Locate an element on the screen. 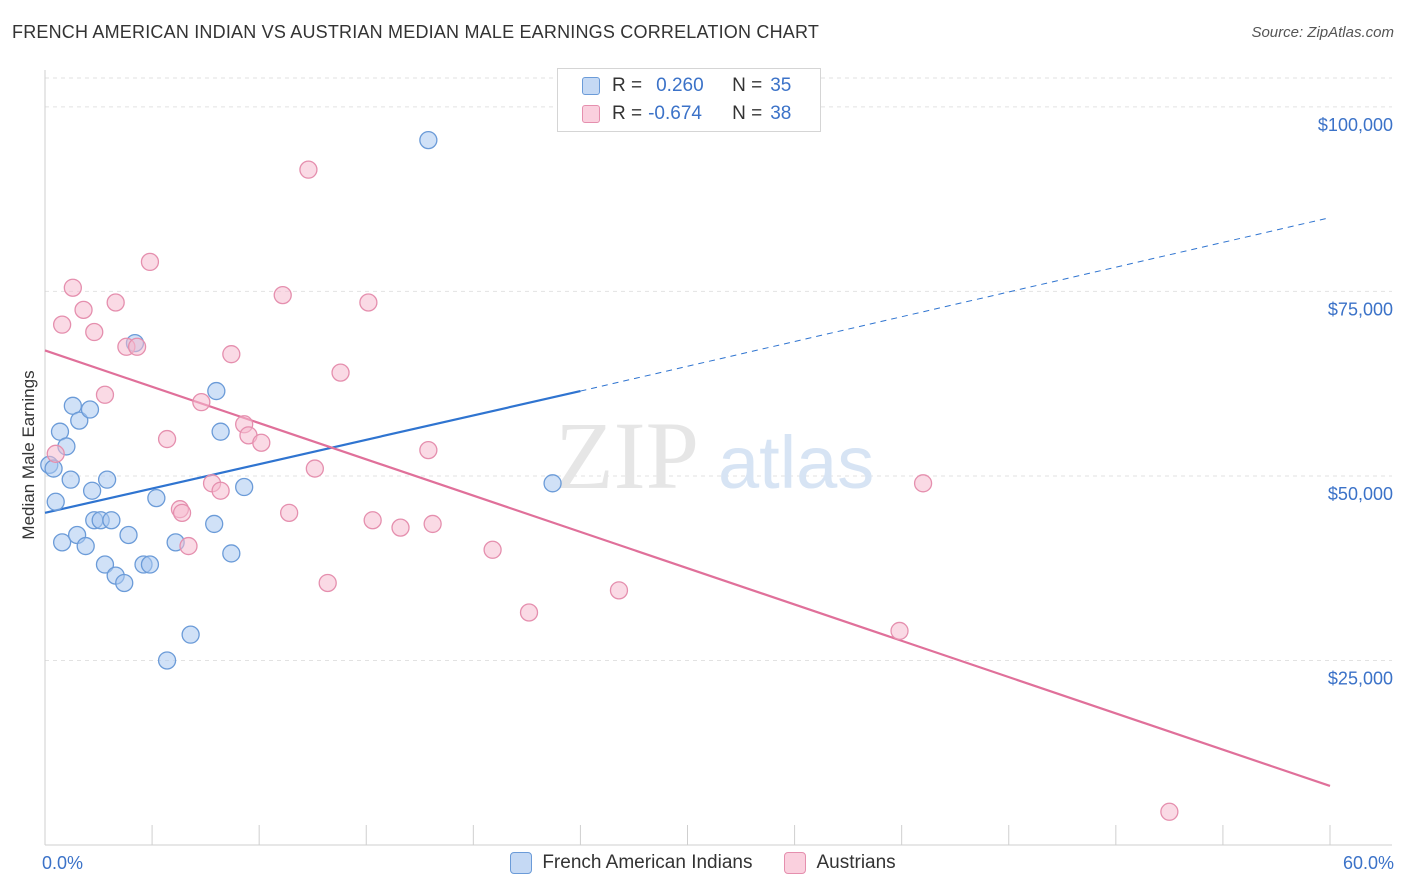  legend-row-french-american-indians: R = 0.260 N = 35 is located at coordinates (674, 86).